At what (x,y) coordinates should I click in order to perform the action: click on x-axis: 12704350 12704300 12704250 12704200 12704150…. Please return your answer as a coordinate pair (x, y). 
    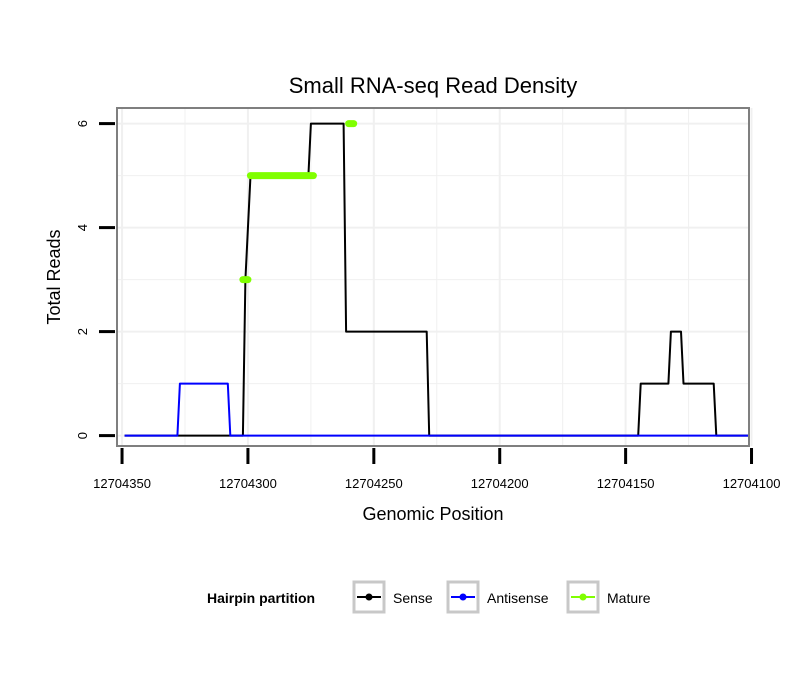
    Looking at the image, I should click on (436, 469).